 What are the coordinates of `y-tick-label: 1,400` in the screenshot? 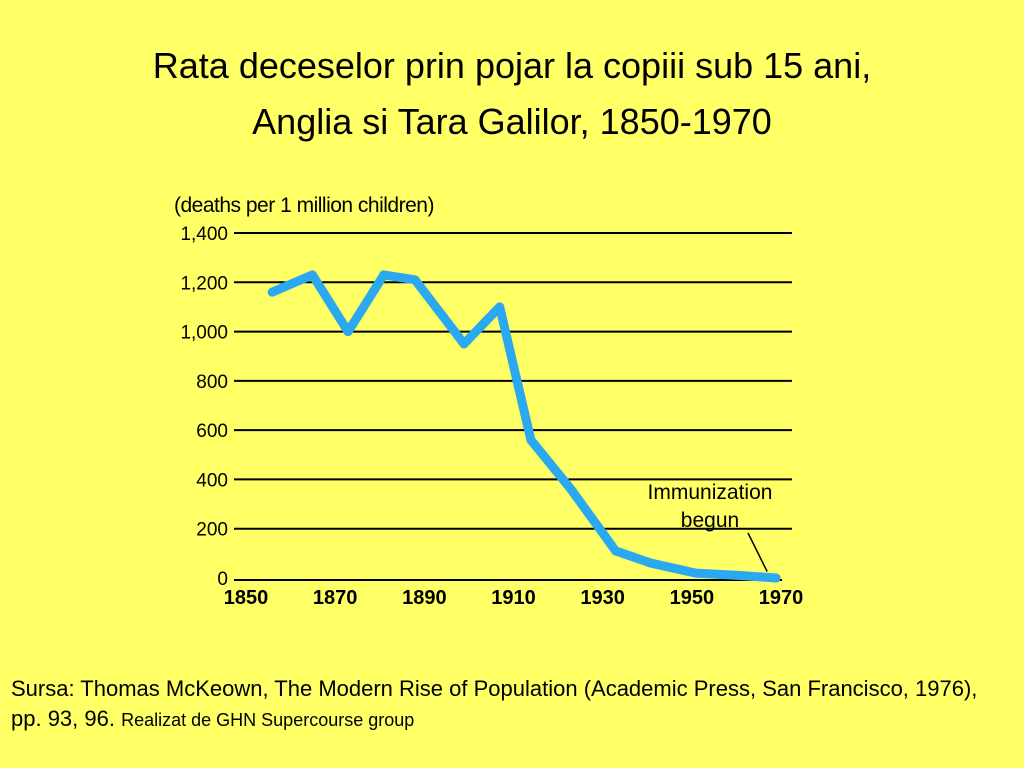 It's located at (204, 234).